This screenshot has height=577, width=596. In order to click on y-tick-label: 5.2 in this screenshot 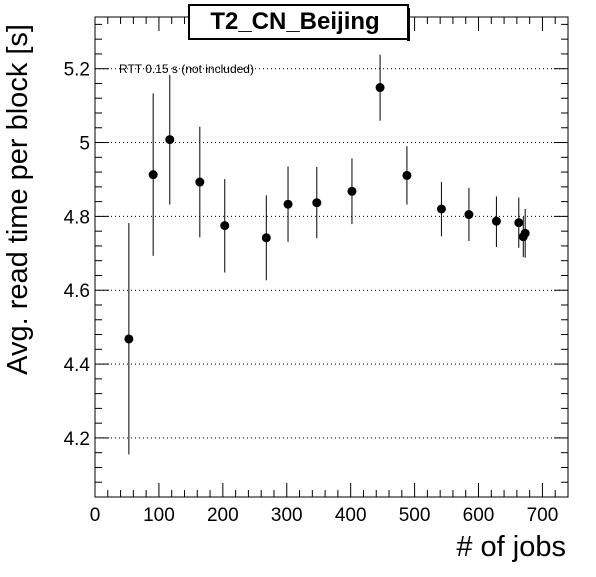, I will do `click(77, 70)`.